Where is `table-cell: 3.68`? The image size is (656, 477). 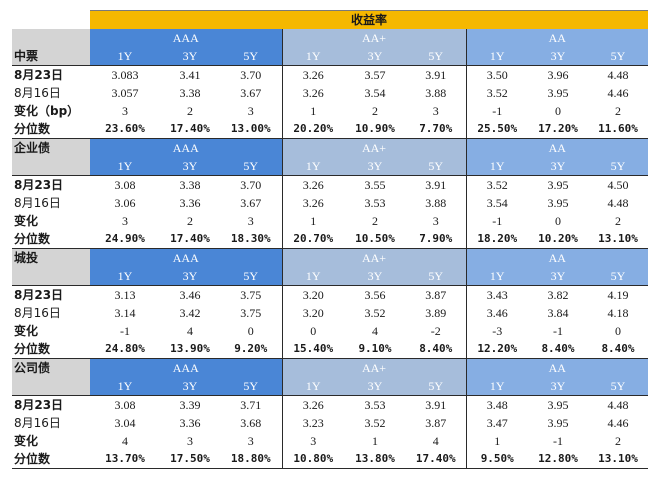 table-cell: 3.68 is located at coordinates (251, 423).